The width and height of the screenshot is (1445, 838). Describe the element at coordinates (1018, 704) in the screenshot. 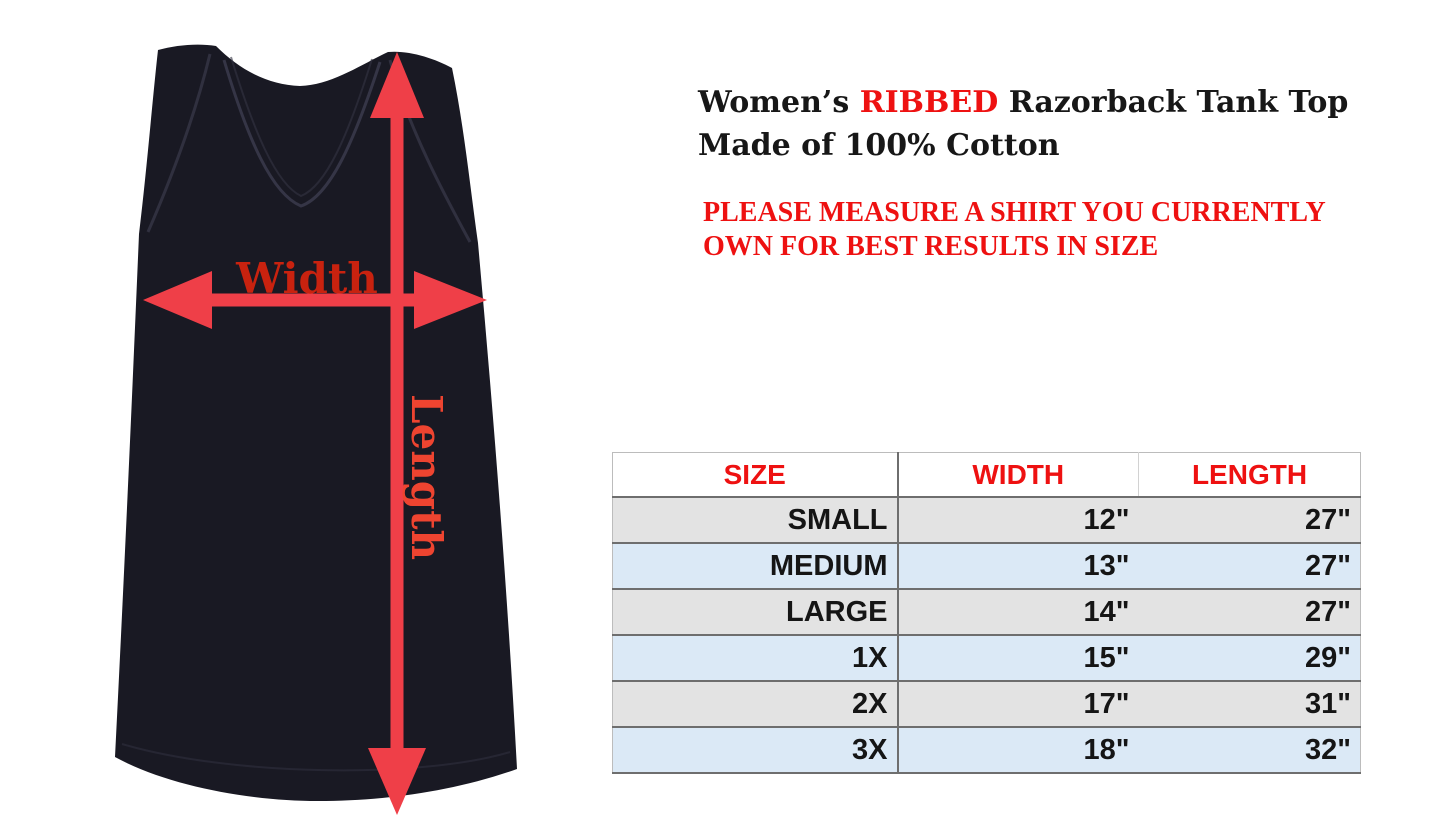

I see `width-cell: 17"` at that location.